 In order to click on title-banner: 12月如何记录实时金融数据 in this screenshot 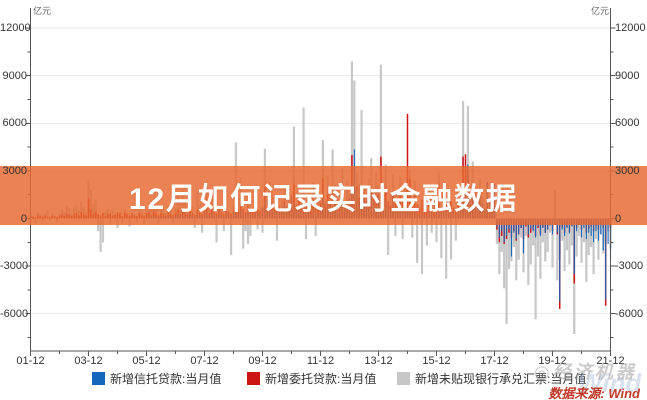, I will do `click(323, 195)`.